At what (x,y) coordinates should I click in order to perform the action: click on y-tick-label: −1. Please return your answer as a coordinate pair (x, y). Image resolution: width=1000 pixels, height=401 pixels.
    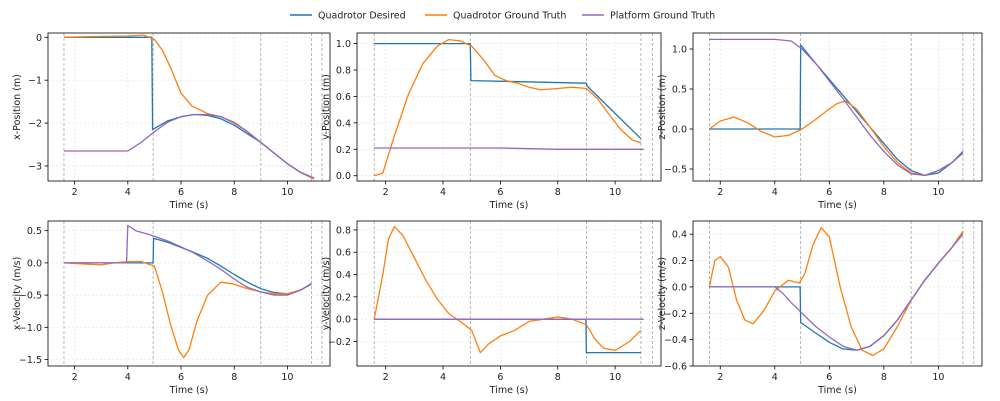
    Looking at the image, I should click on (35, 81).